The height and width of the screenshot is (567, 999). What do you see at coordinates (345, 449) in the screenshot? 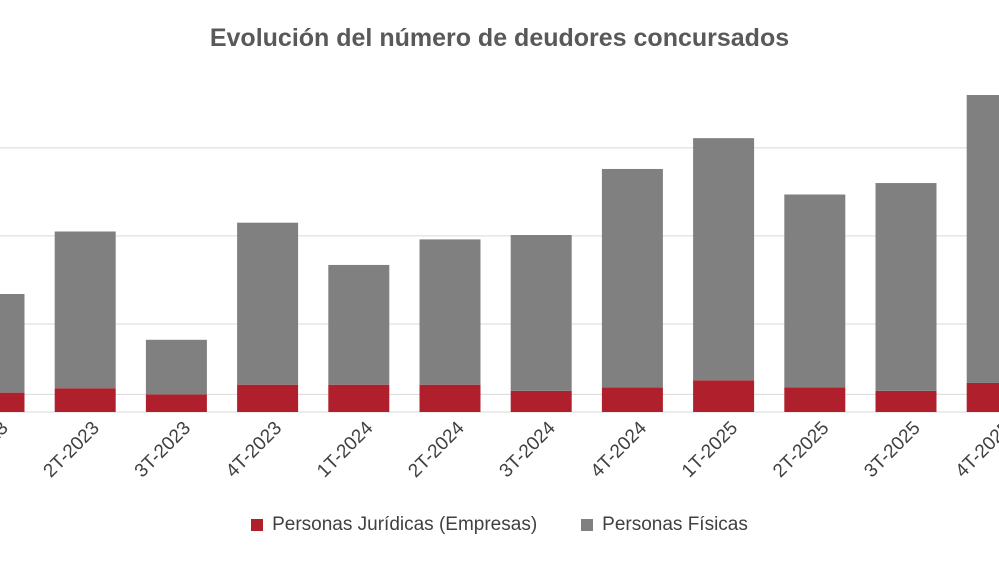
I see `x-tick-label-1T-2024: 1T-2024` at bounding box center [345, 449].